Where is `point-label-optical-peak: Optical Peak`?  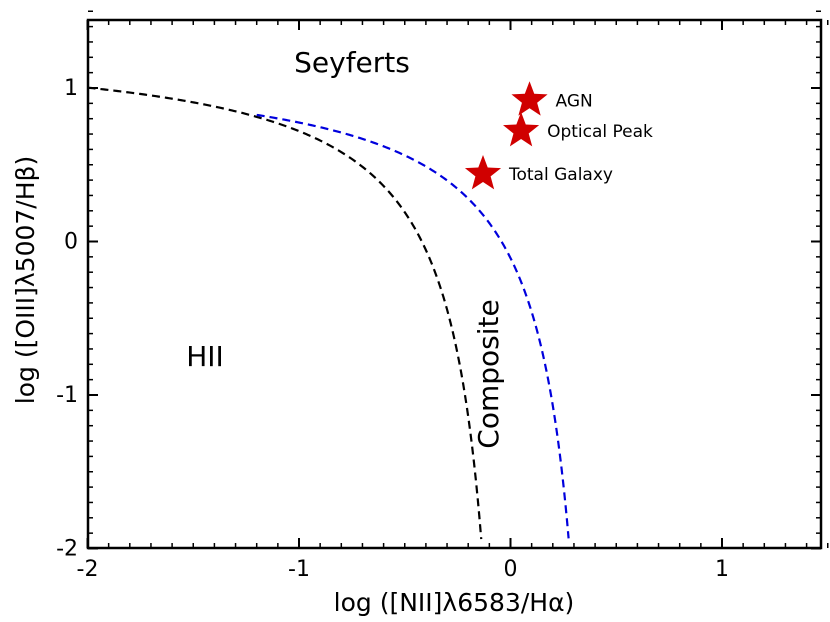 point-label-optical-peak: Optical Peak is located at coordinates (600, 132).